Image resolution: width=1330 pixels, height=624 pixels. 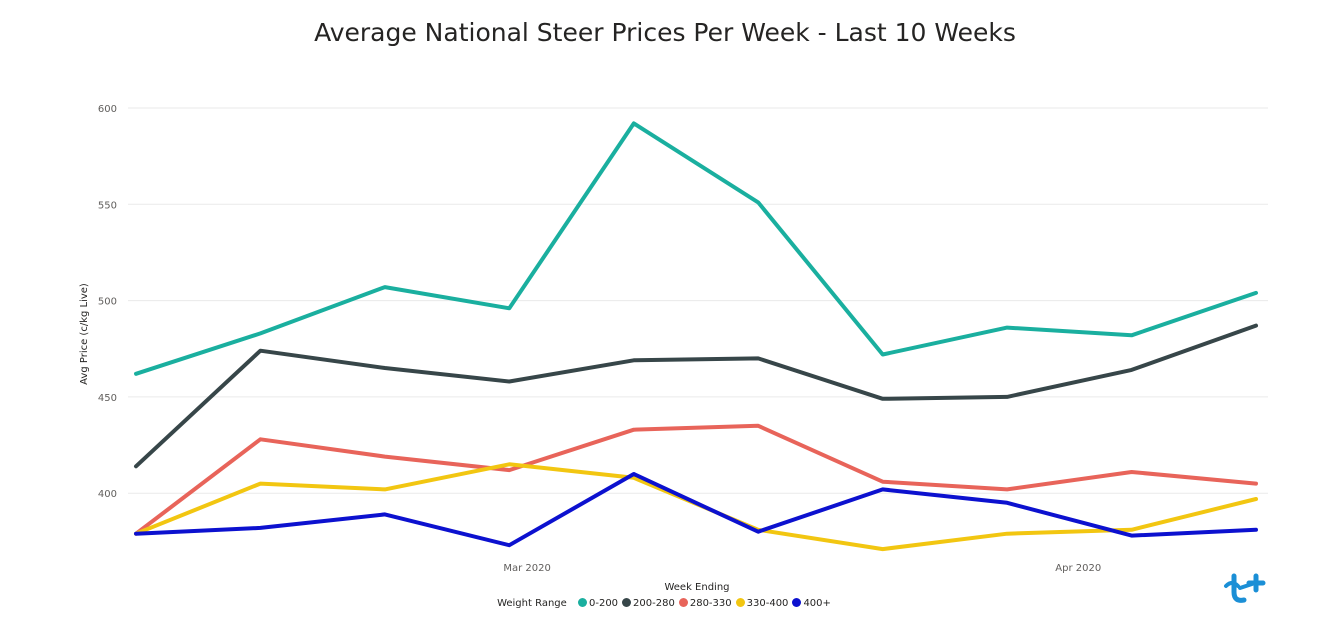 I want to click on y-tick-label: 450, so click(x=107, y=398).